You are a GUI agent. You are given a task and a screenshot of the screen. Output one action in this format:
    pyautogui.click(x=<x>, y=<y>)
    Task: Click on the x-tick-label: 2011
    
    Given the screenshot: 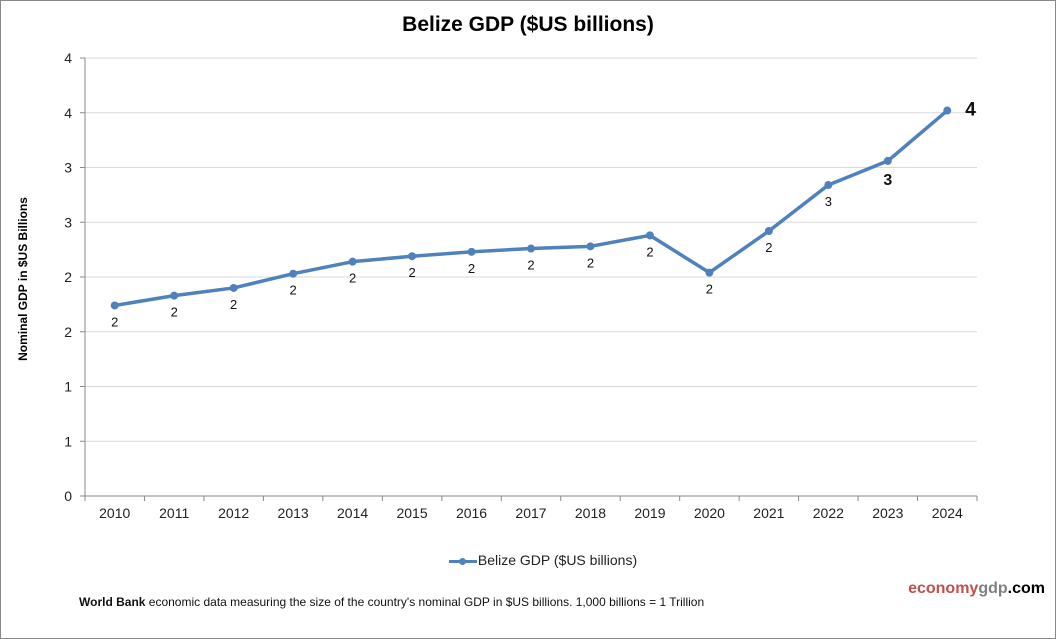 What is the action you would take?
    pyautogui.click(x=174, y=513)
    